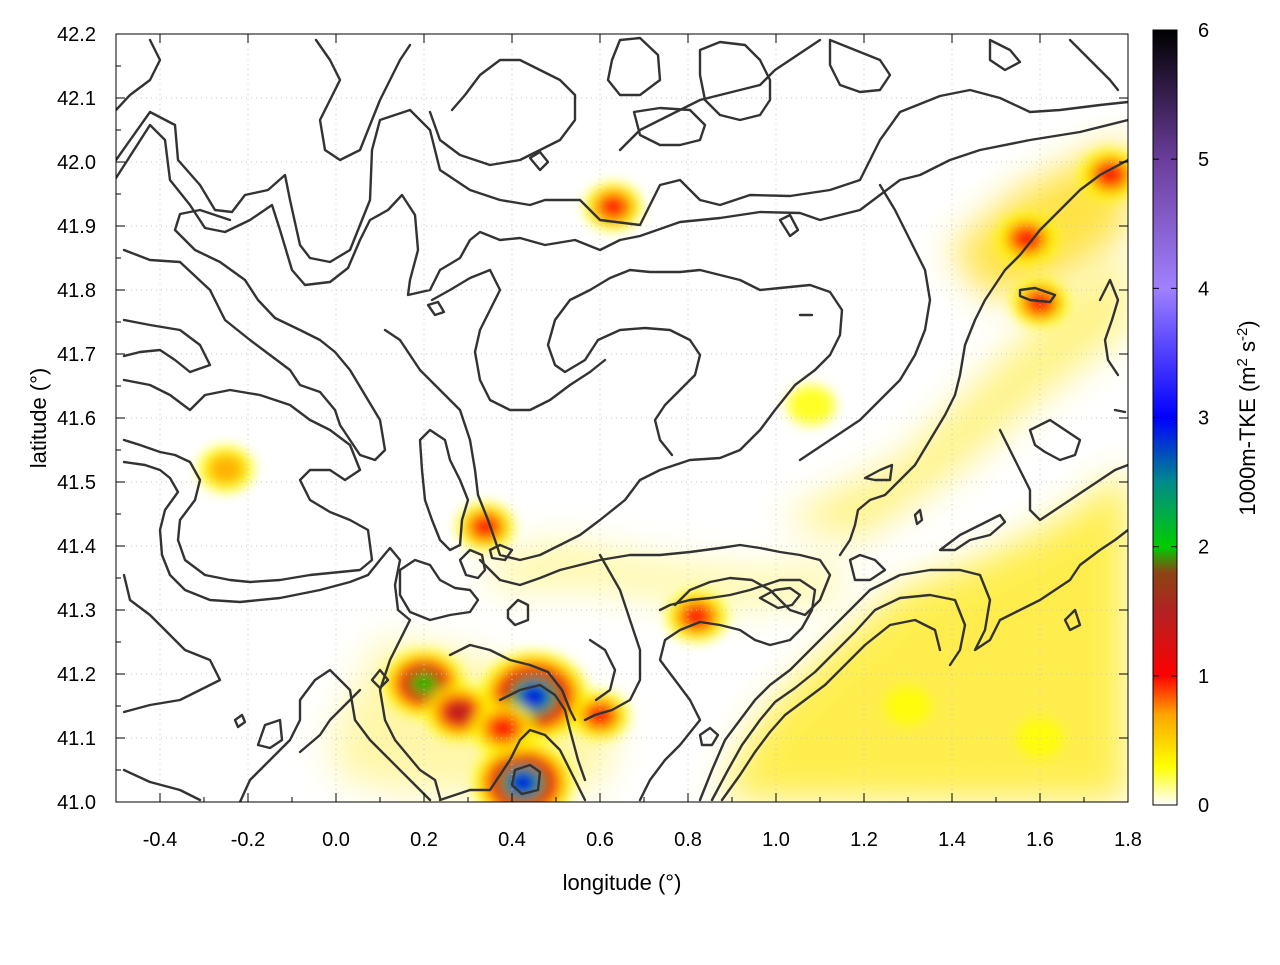 Image resolution: width=1280 pixels, height=965 pixels. I want to click on y-tick-label: 41.3, so click(76, 611).